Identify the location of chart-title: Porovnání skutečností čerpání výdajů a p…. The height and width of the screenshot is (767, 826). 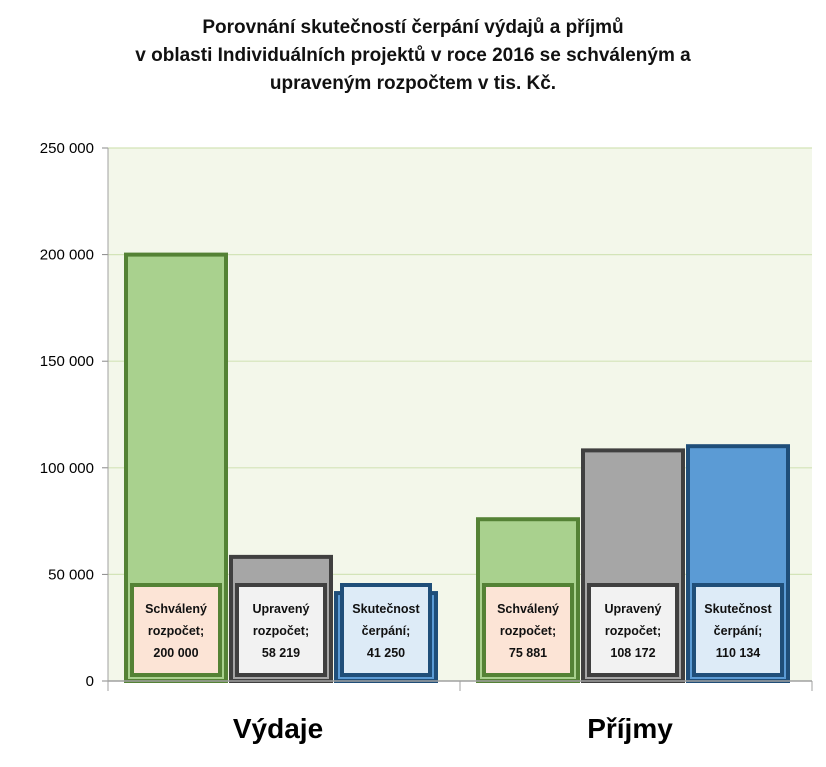
(413, 56).